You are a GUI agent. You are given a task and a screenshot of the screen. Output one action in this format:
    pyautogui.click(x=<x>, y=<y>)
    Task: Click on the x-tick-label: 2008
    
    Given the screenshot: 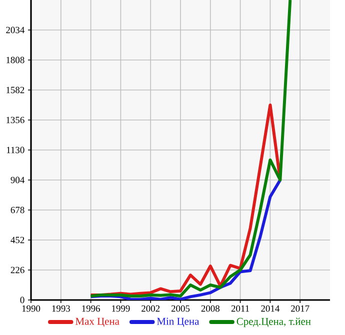 What is the action you would take?
    pyautogui.click(x=210, y=308)
    